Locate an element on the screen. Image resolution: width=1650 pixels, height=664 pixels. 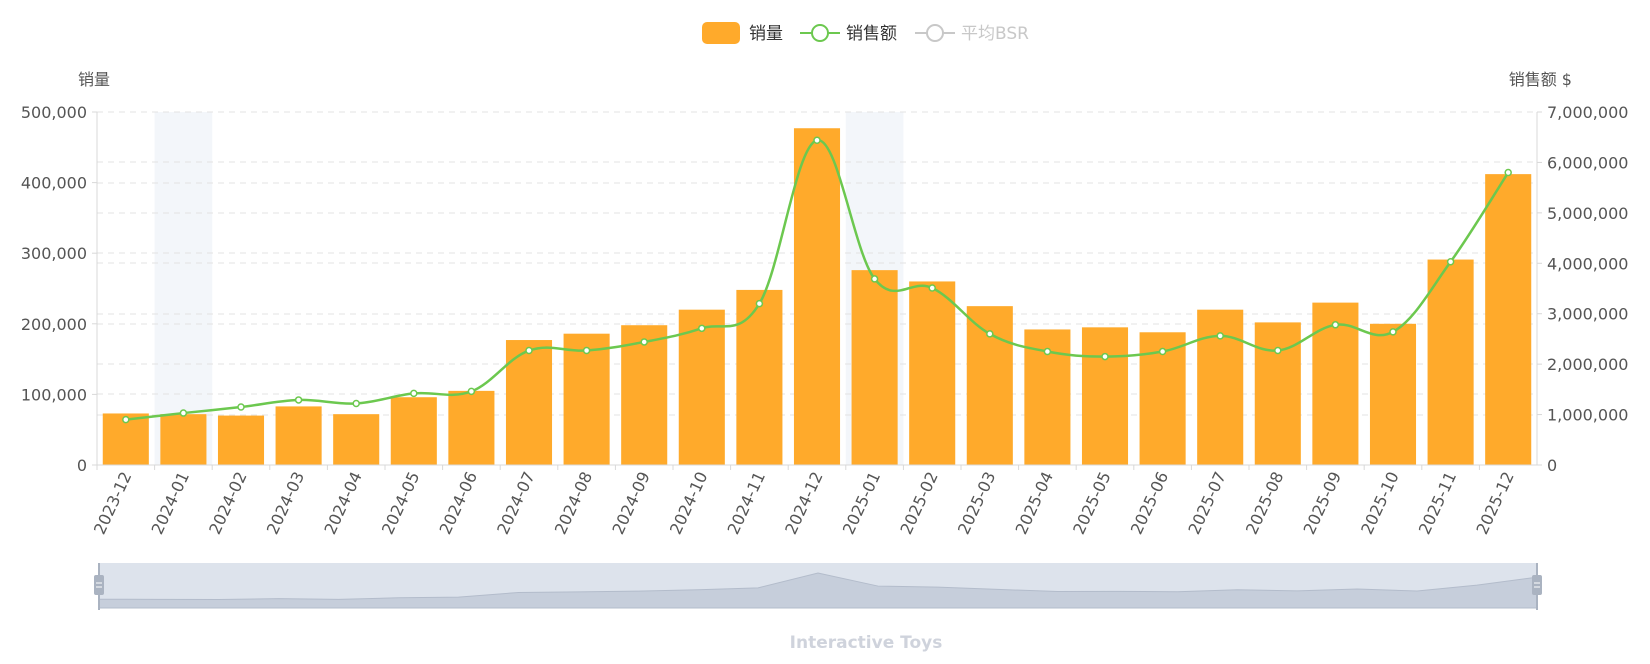
x-axis-tick-label: 2024-12 is located at coordinates (803, 503).